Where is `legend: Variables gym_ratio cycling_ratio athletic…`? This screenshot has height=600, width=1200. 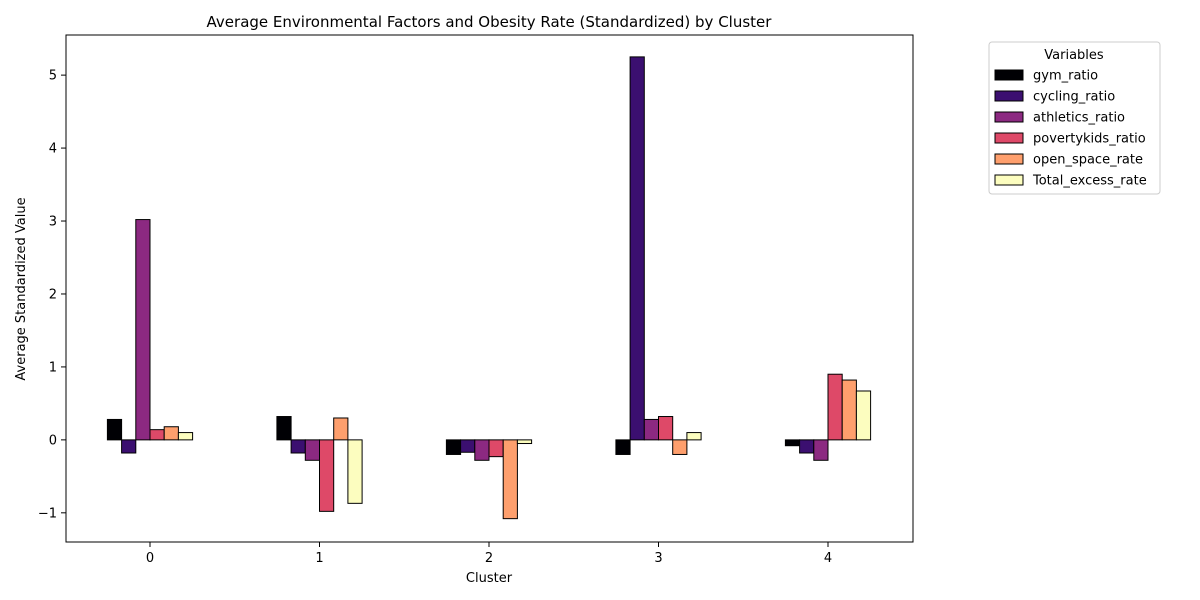 legend: Variables gym_ratio cycling_ratio athletic… is located at coordinates (1074, 118).